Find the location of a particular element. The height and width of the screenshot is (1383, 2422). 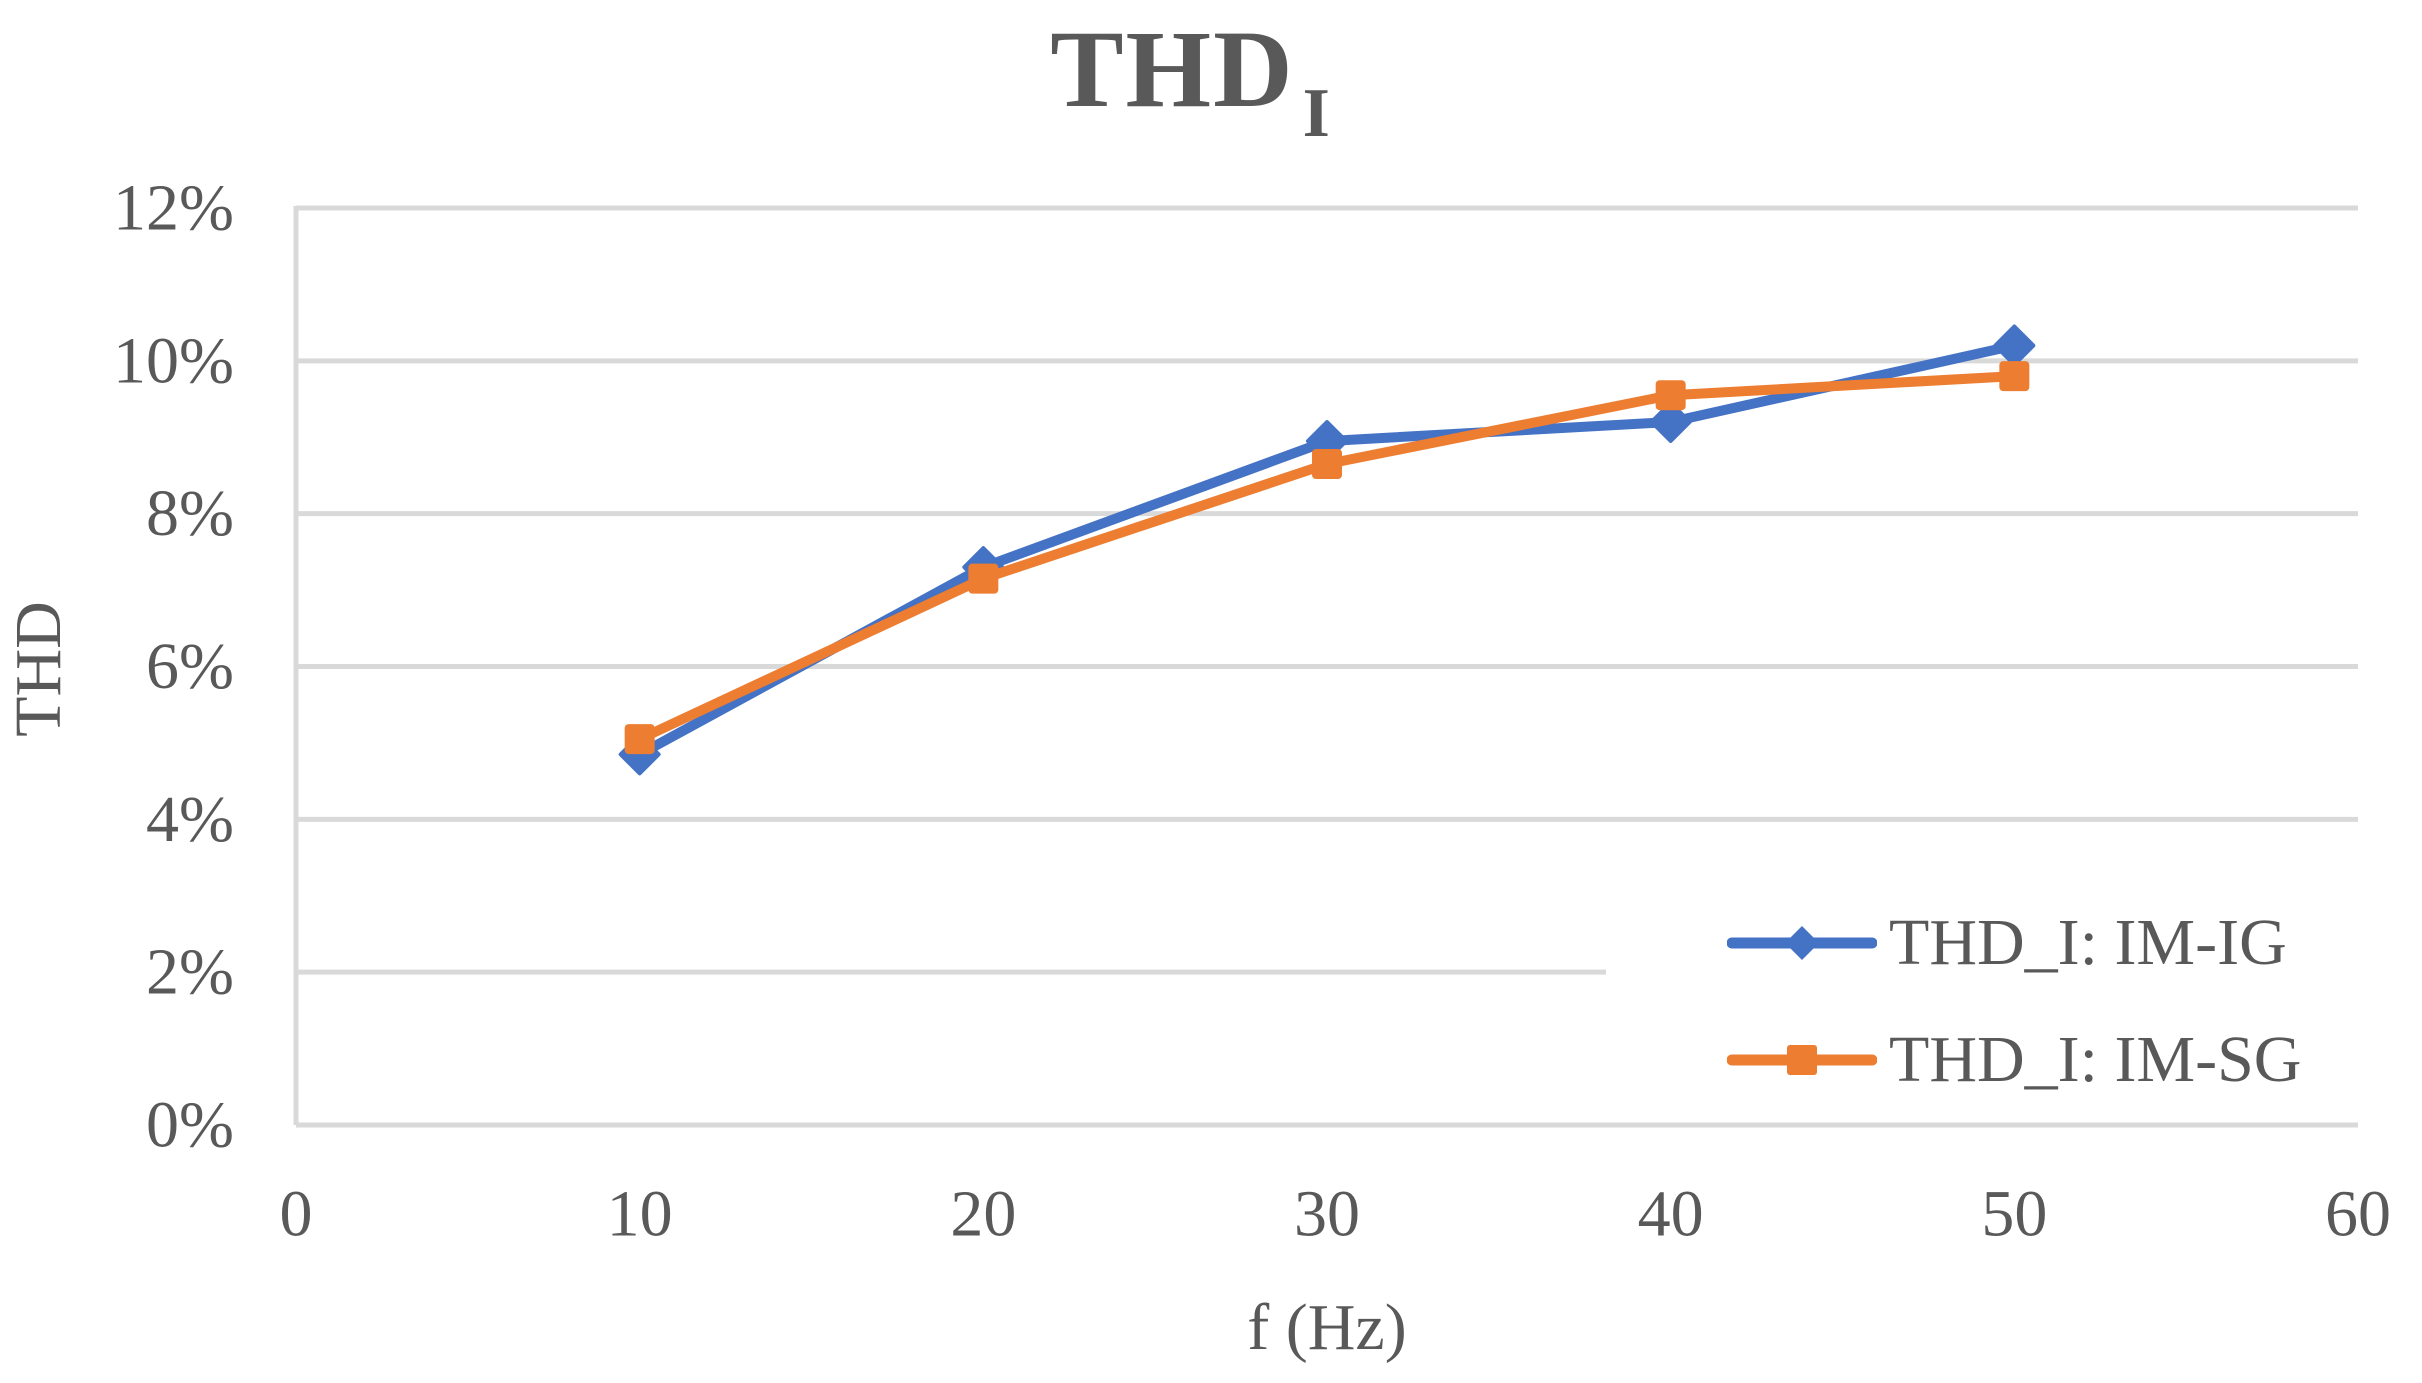

y-tick-label: 0% is located at coordinates (190, 1125).